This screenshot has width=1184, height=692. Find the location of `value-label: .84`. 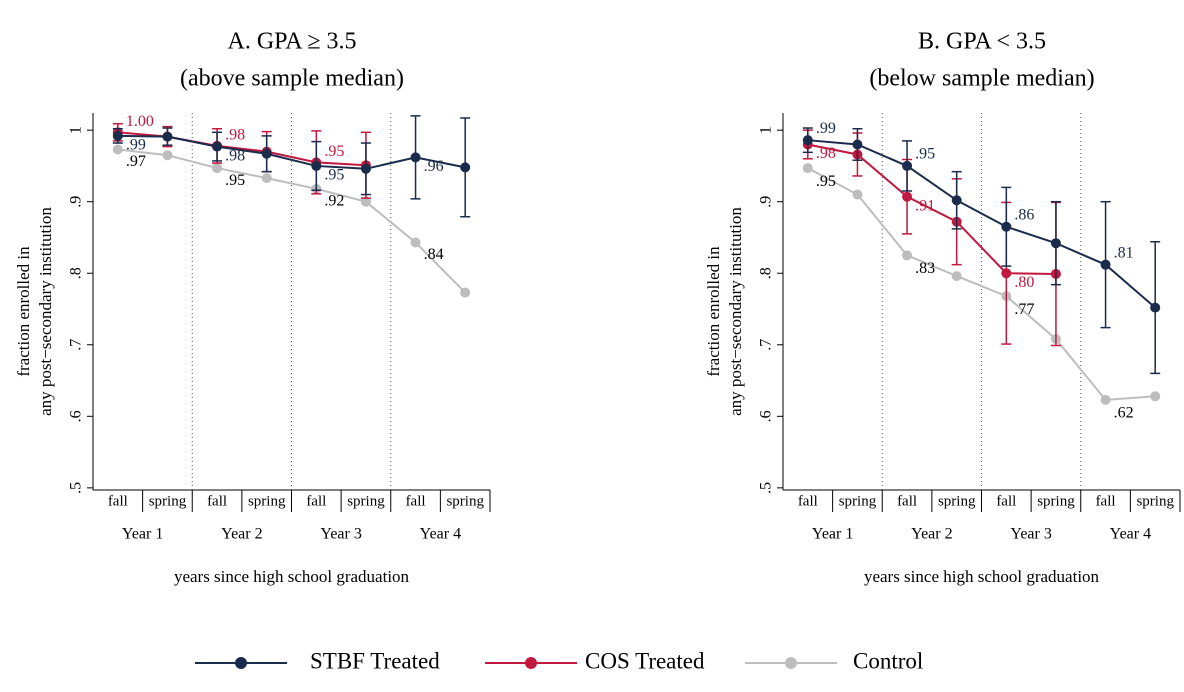

value-label: .84 is located at coordinates (434, 254).